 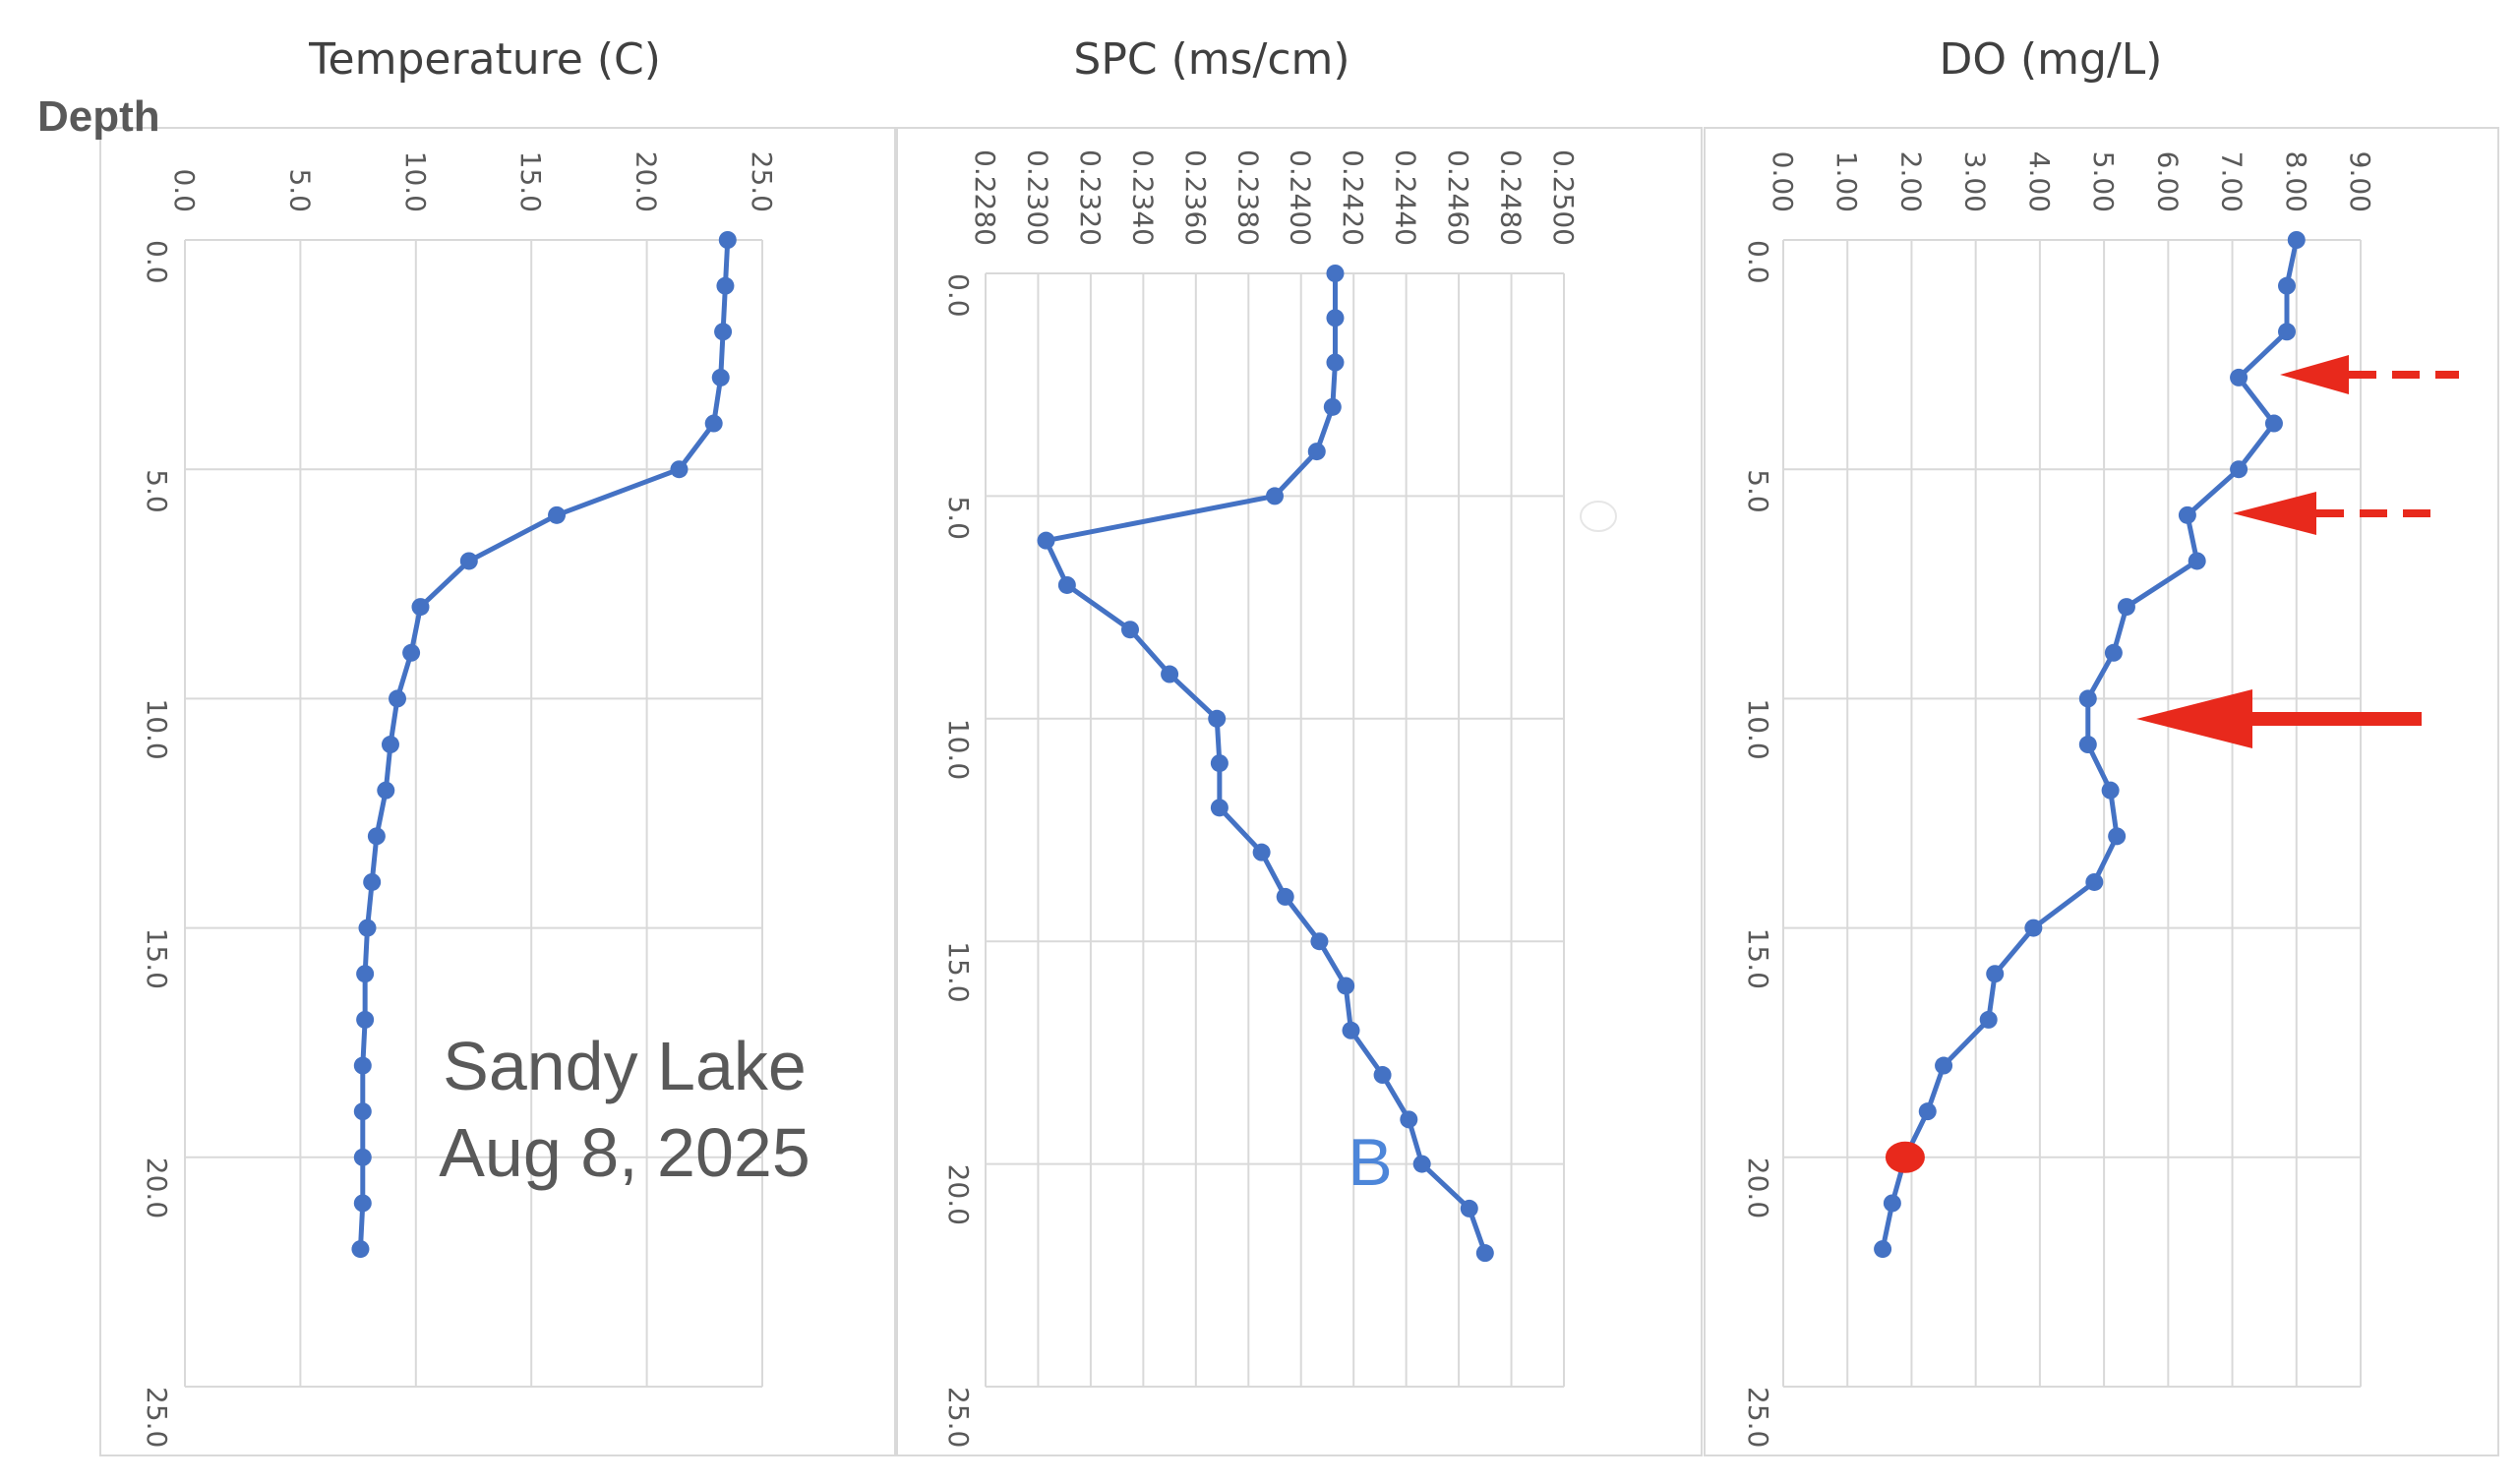 I want to click on panel-marker: B, so click(x=1370, y=1163).